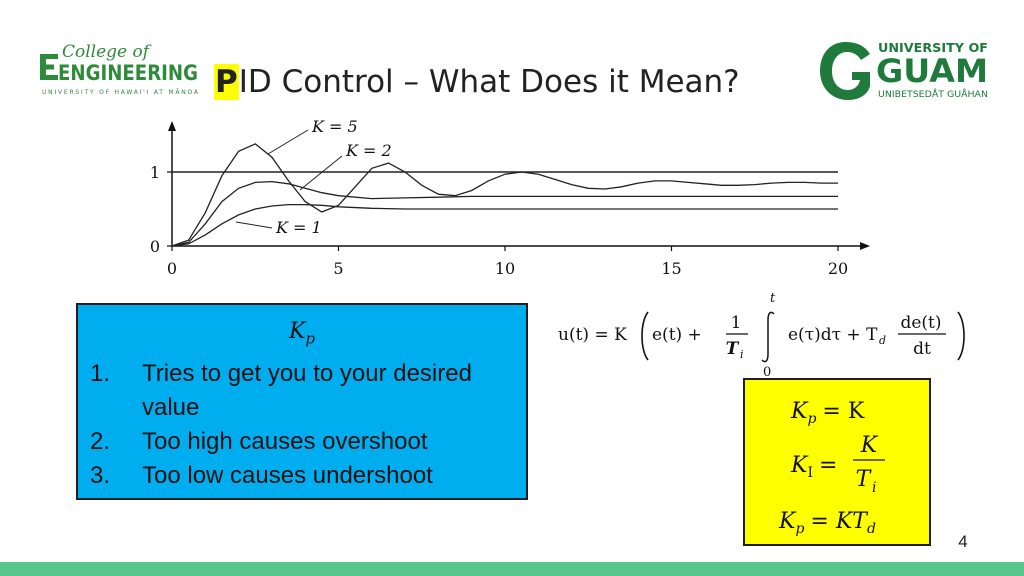  What do you see at coordinates (592, 335) in the screenshot?
I see `equation-lhs: u(t) = K` at bounding box center [592, 335].